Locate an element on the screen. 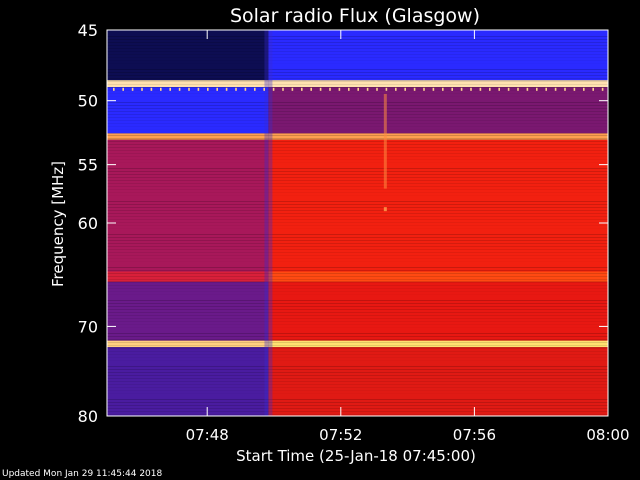 This screenshot has height=480, width=640. x-tick-label: 07:52 is located at coordinates (340, 435).